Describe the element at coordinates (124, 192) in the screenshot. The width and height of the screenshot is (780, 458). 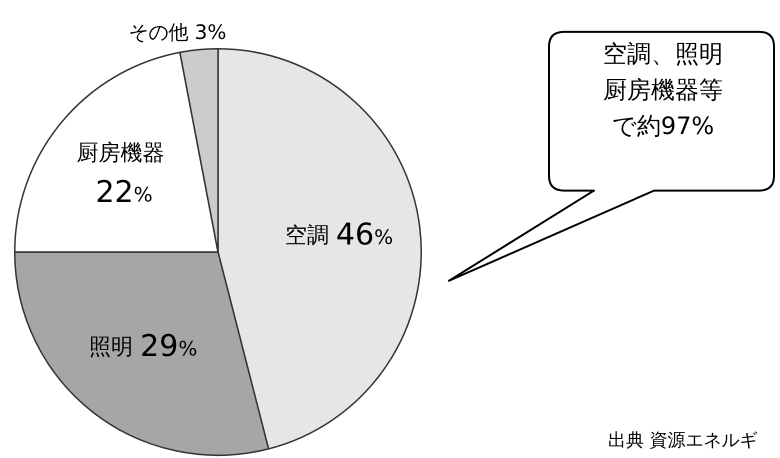
I see `data-label: 22%` at that location.